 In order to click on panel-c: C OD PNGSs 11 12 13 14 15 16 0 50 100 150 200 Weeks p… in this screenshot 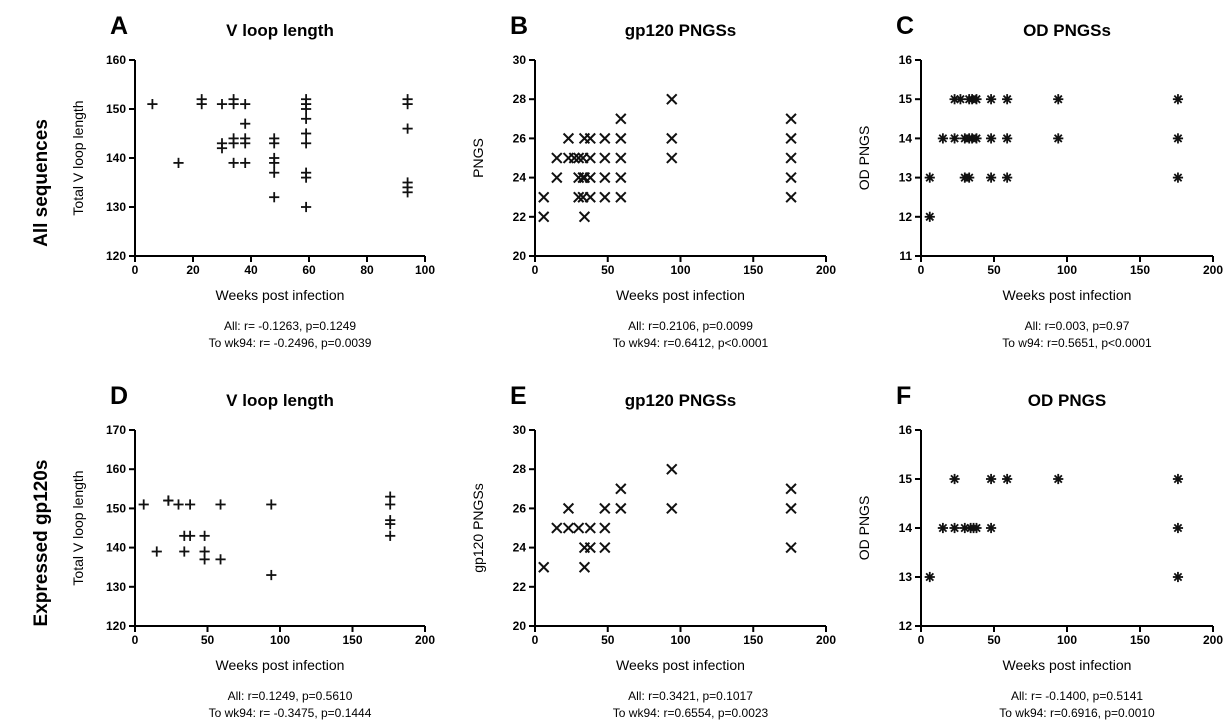, I will do `click(1039, 181)`.